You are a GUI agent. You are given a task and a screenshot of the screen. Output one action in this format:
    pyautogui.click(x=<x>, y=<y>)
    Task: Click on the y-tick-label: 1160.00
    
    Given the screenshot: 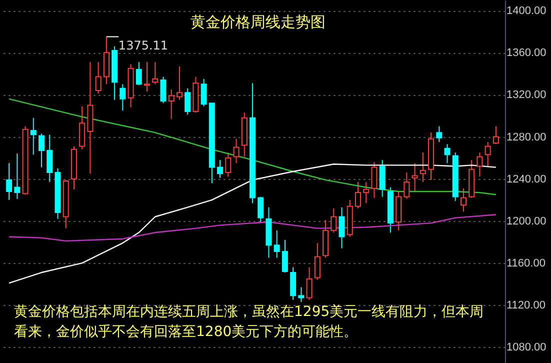 What is the action you would take?
    pyautogui.click(x=526, y=264)
    